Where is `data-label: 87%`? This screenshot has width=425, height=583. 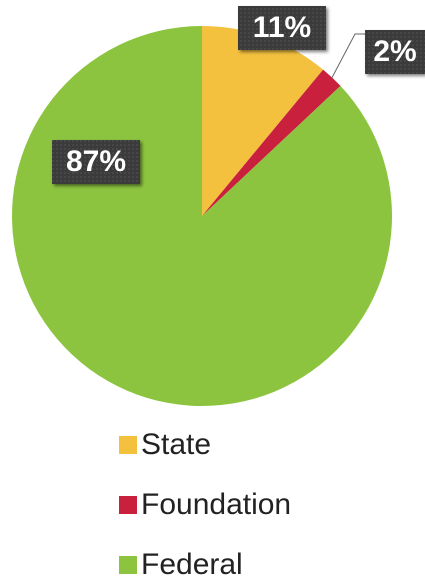
data-label: 87% is located at coordinates (96, 161).